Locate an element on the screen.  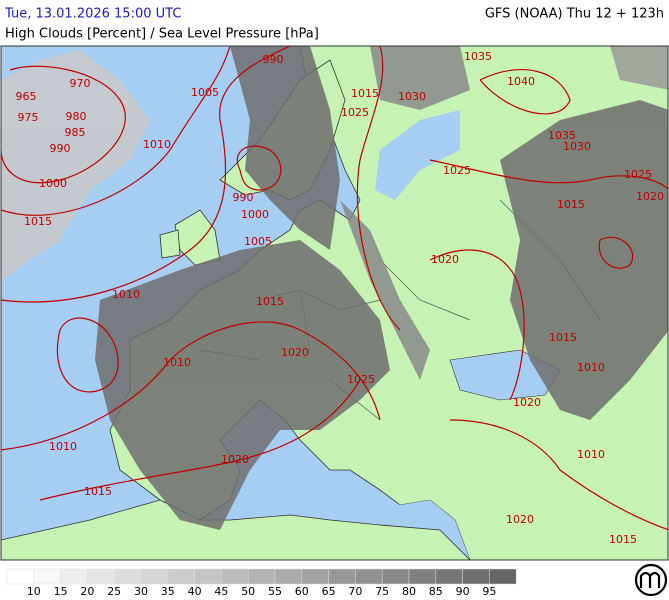
legend-label: 20 is located at coordinates (87, 591).